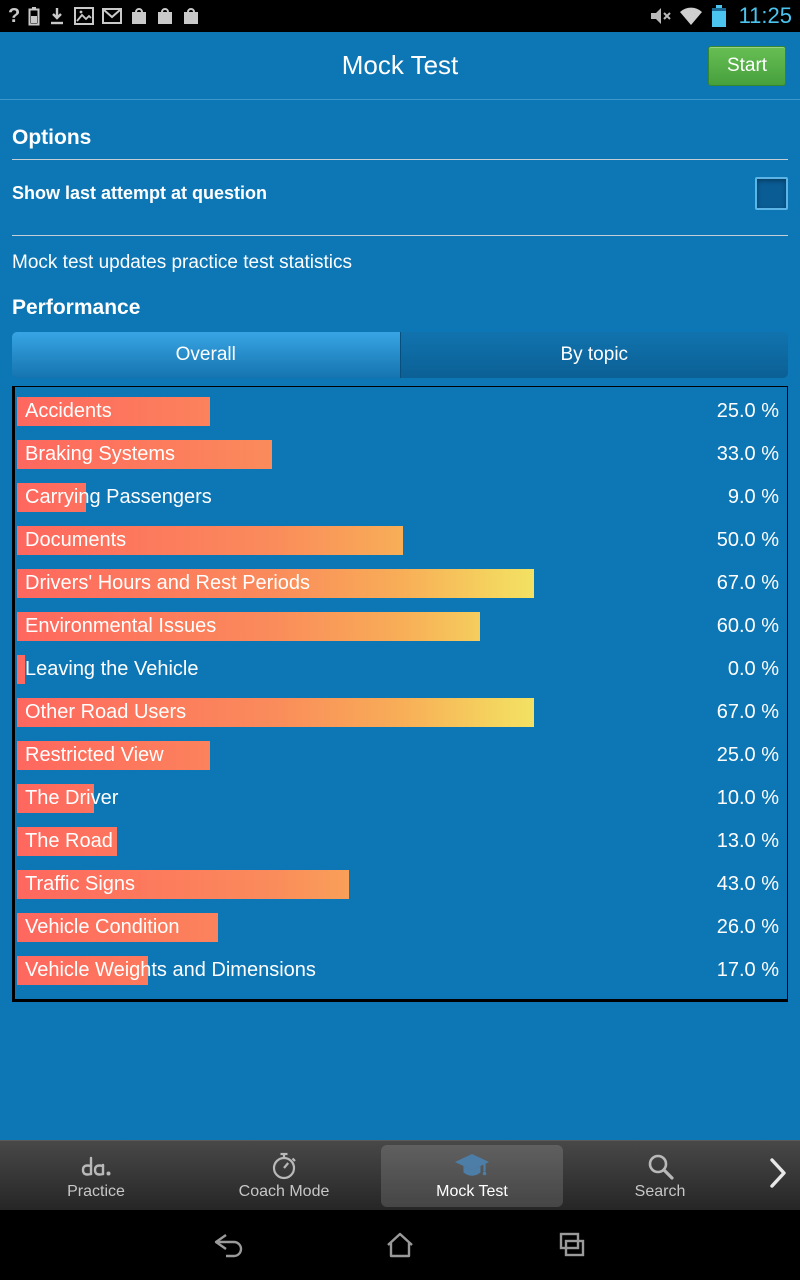 The width and height of the screenshot is (800, 1280). Describe the element at coordinates (112, 16) in the screenshot. I see `gmail-icon` at that location.